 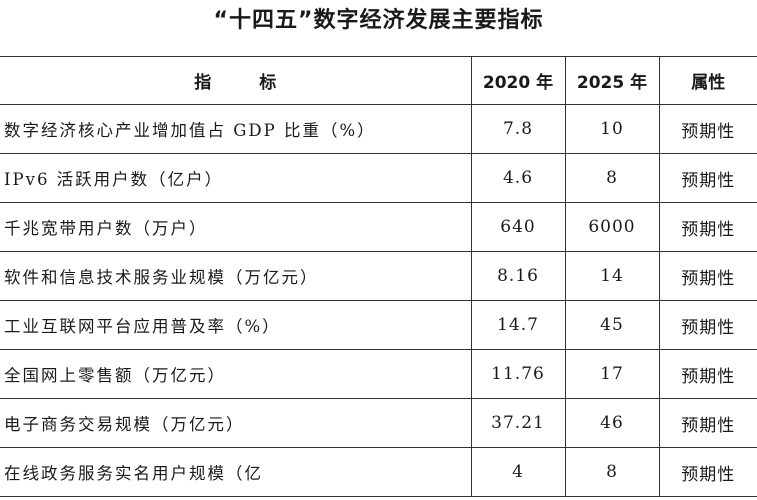 What do you see at coordinates (518, 325) in the screenshot?
I see `row-value-2020: 14.7` at bounding box center [518, 325].